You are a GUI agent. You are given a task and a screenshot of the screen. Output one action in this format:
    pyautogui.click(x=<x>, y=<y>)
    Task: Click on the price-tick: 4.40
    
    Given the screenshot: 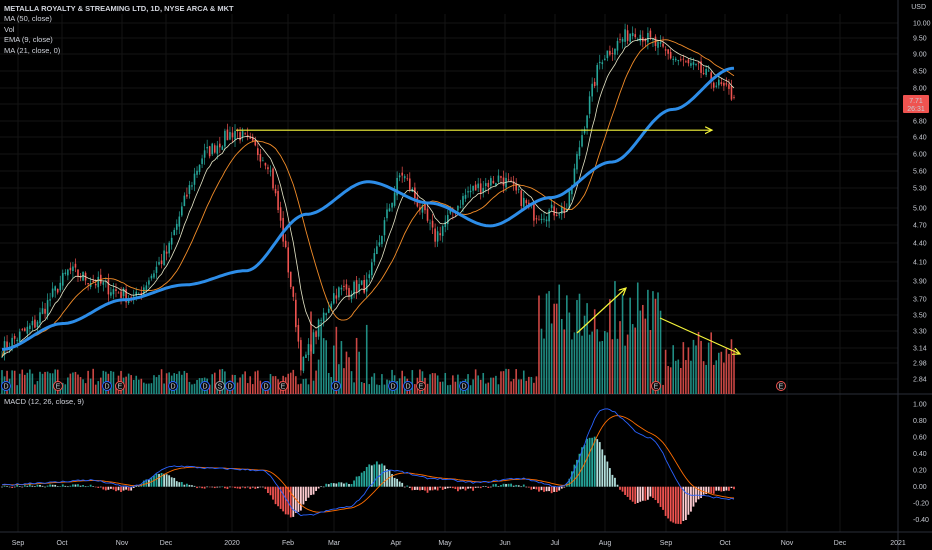 What is the action you would take?
    pyautogui.click(x=920, y=244)
    